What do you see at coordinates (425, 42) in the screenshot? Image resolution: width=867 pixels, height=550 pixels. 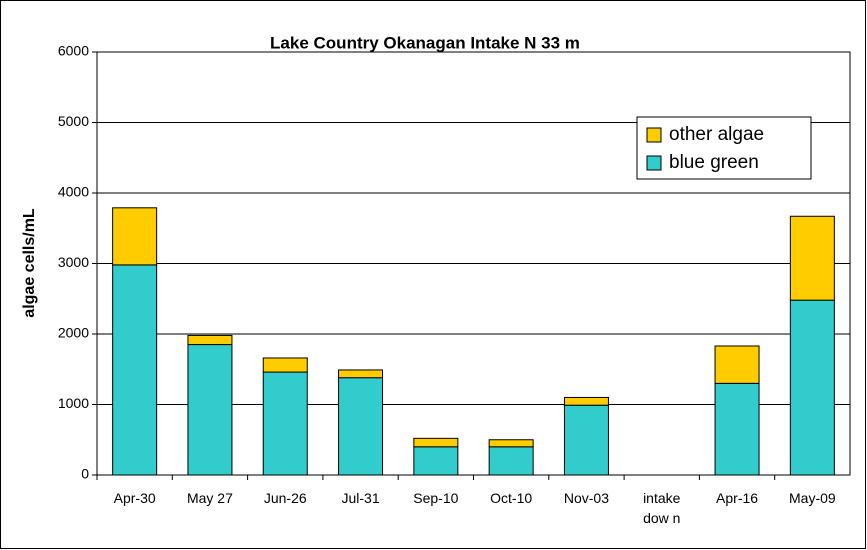 I see `chart-title: Lake Country Okanagan Intake N 33 m` at bounding box center [425, 42].